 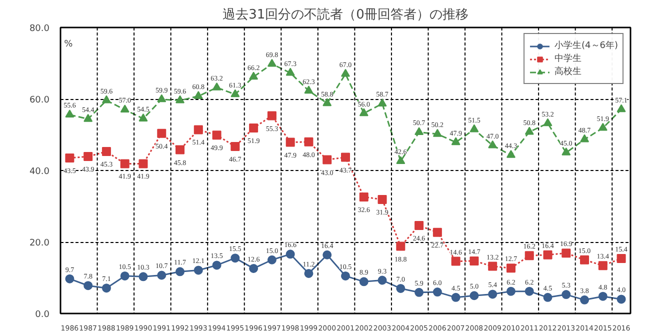 I want to click on y-axis-title: %, so click(x=69, y=45).